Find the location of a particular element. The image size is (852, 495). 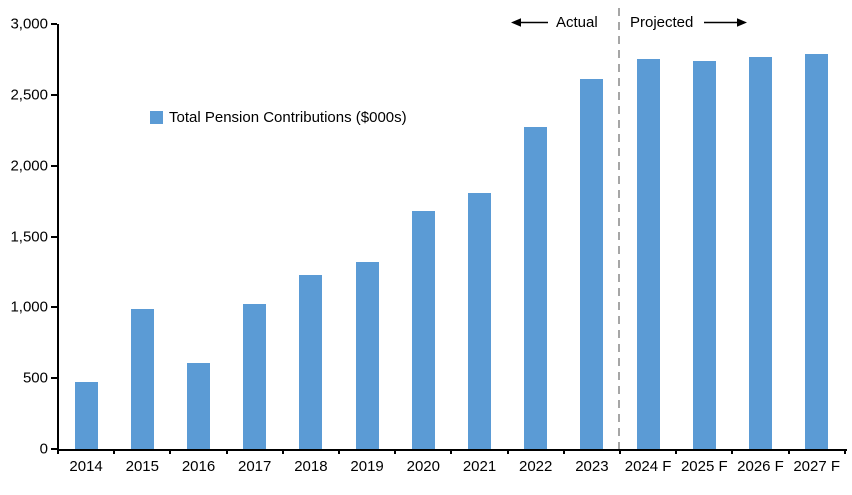

actual-annotation-label: Actual is located at coordinates (577, 22).